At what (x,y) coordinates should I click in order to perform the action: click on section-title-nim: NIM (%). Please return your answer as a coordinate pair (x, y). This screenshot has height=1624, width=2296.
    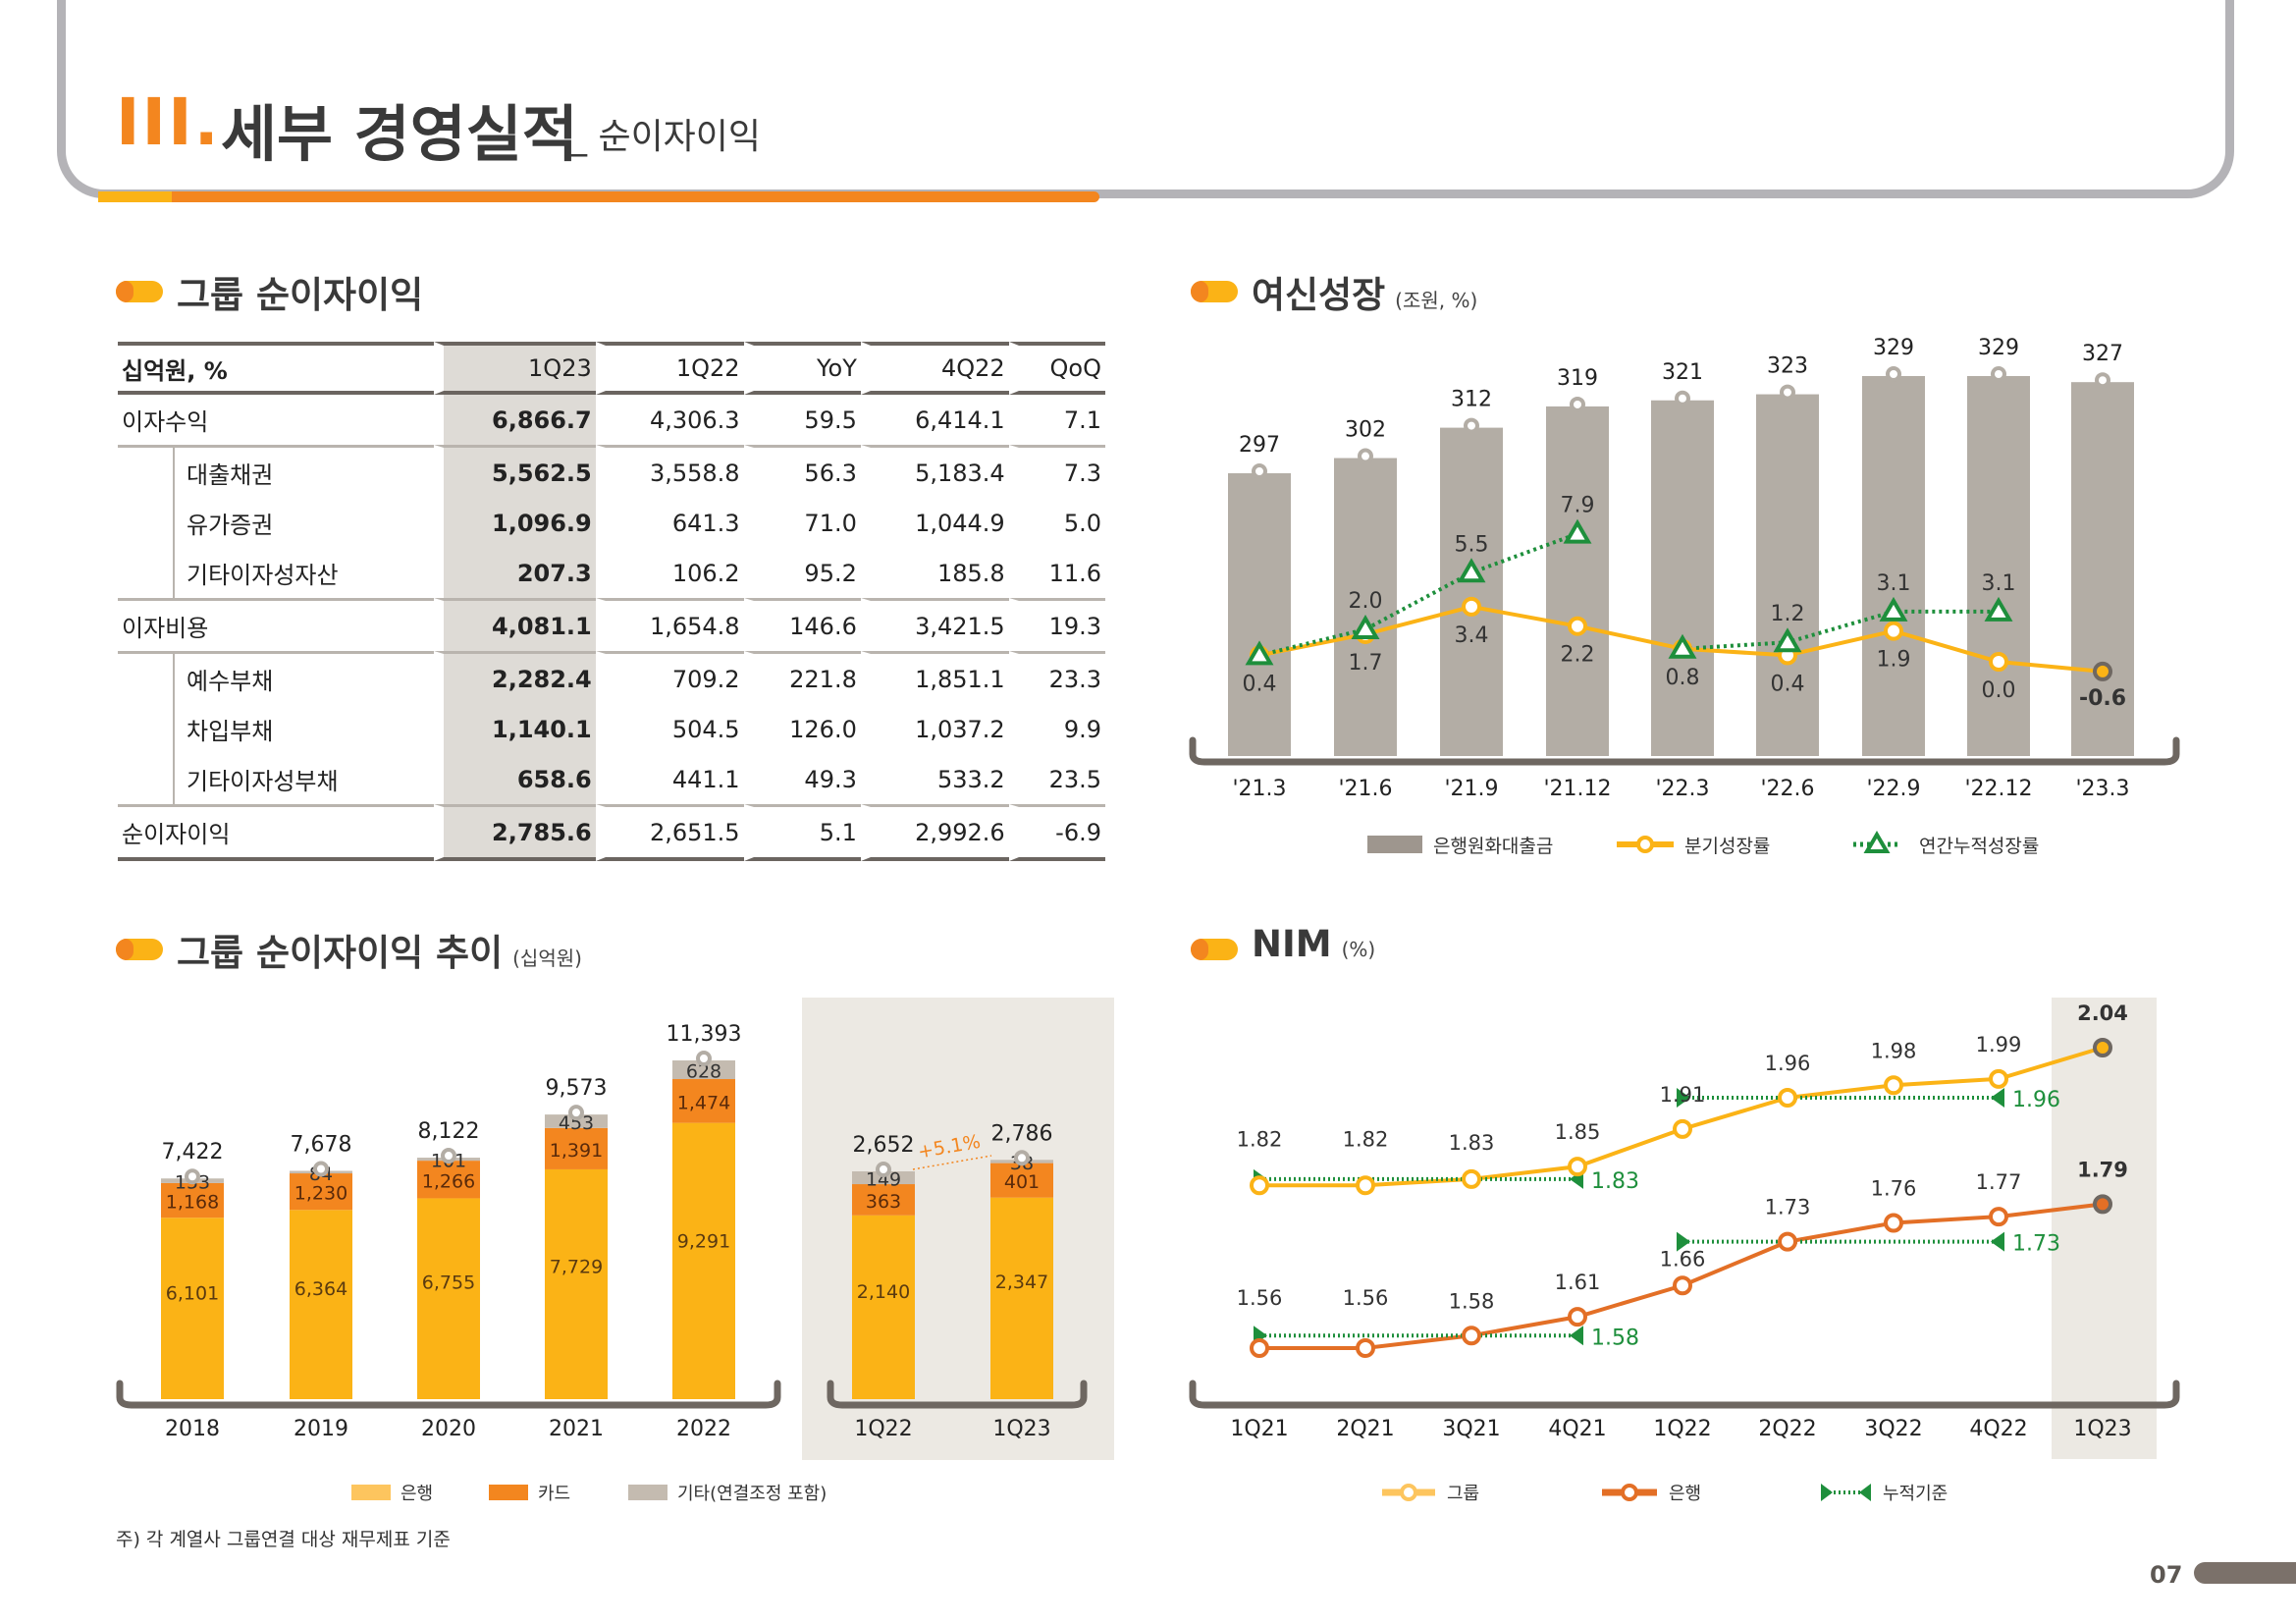
    Looking at the image, I should click on (1314, 944).